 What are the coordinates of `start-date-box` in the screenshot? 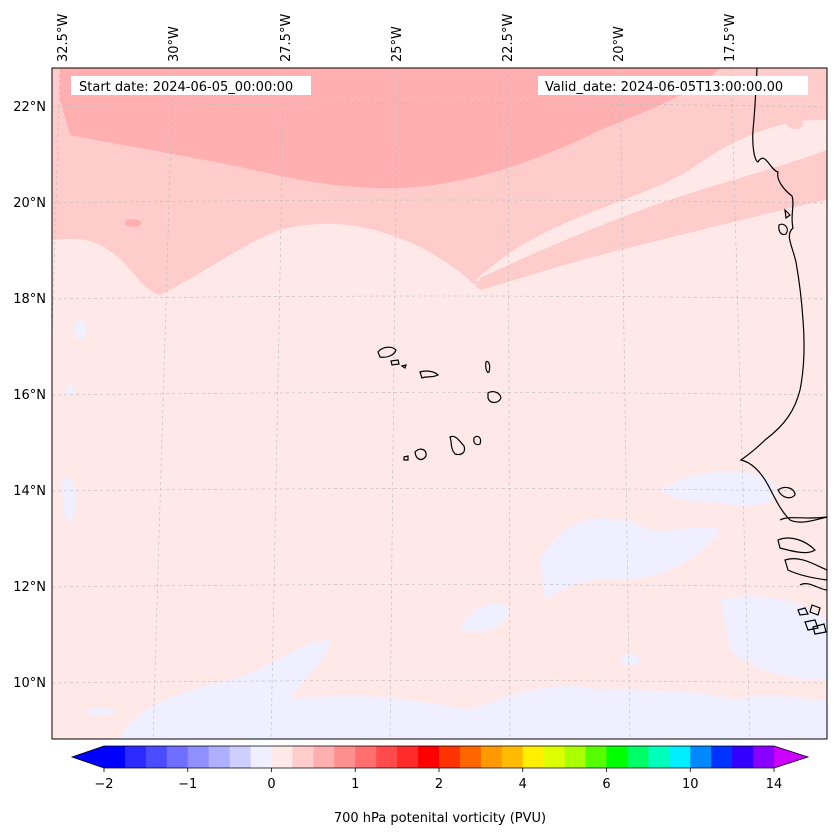 It's located at (191, 85).